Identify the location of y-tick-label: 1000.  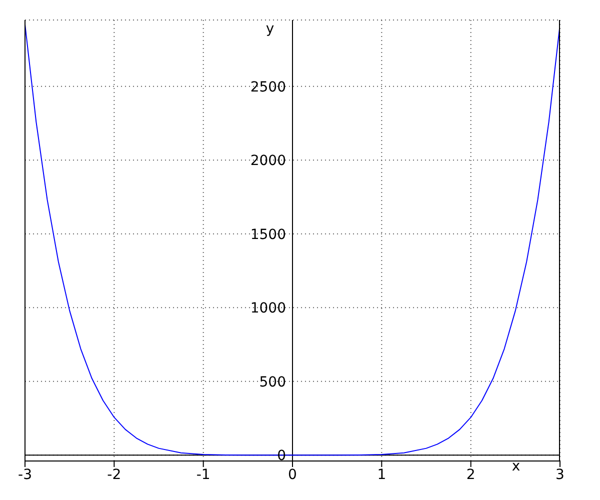
(268, 308).